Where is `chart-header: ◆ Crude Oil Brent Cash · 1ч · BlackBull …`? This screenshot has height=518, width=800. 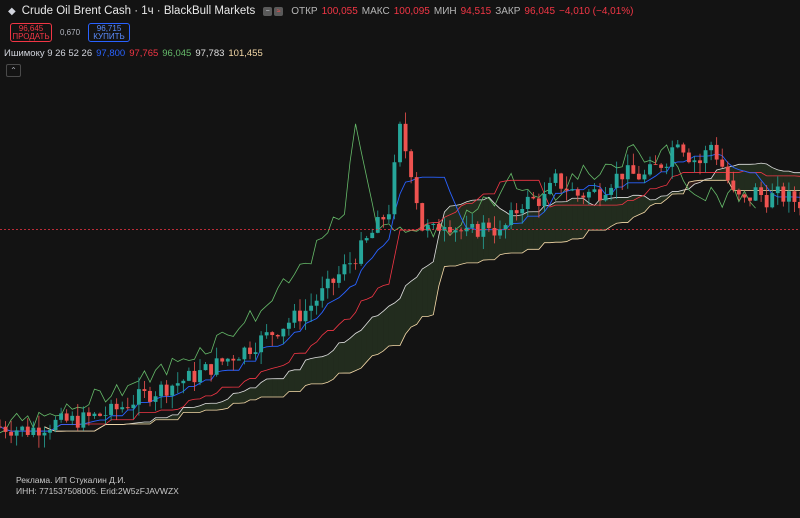
chart-header: ◆ Crude Oil Brent Cash · 1ч · BlackBull … is located at coordinates (400, 11).